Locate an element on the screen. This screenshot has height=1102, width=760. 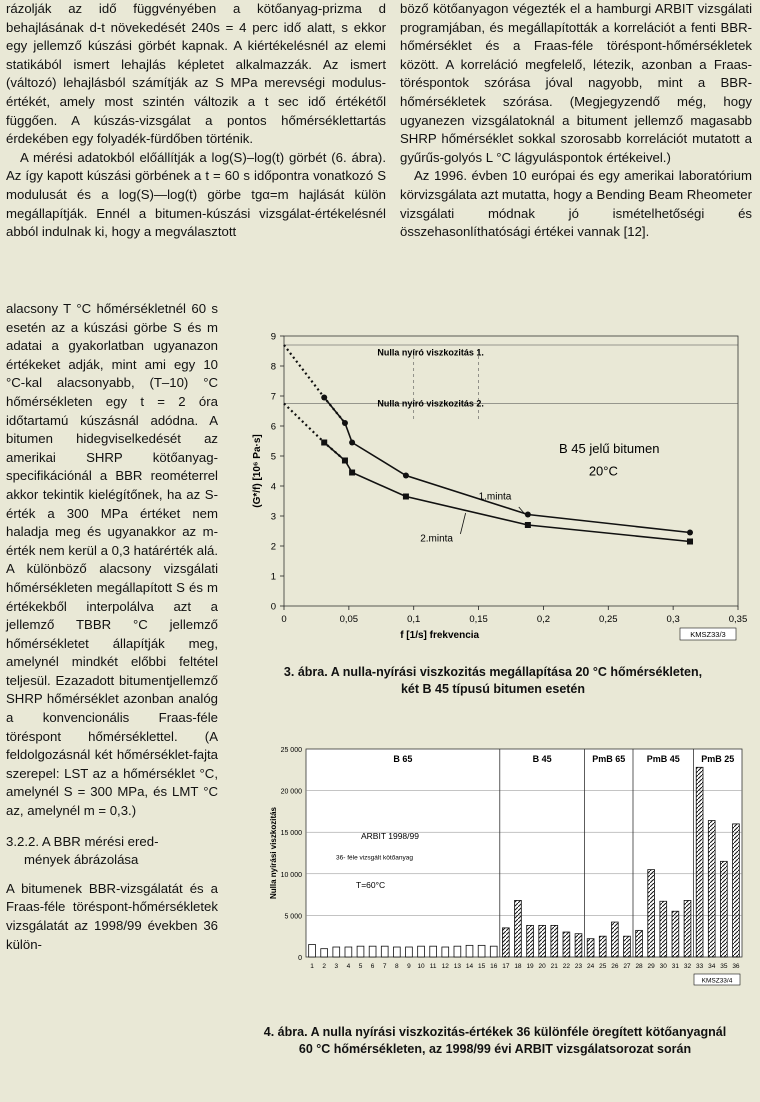
figure-code: KMSZ33/3 is located at coordinates (707, 634).